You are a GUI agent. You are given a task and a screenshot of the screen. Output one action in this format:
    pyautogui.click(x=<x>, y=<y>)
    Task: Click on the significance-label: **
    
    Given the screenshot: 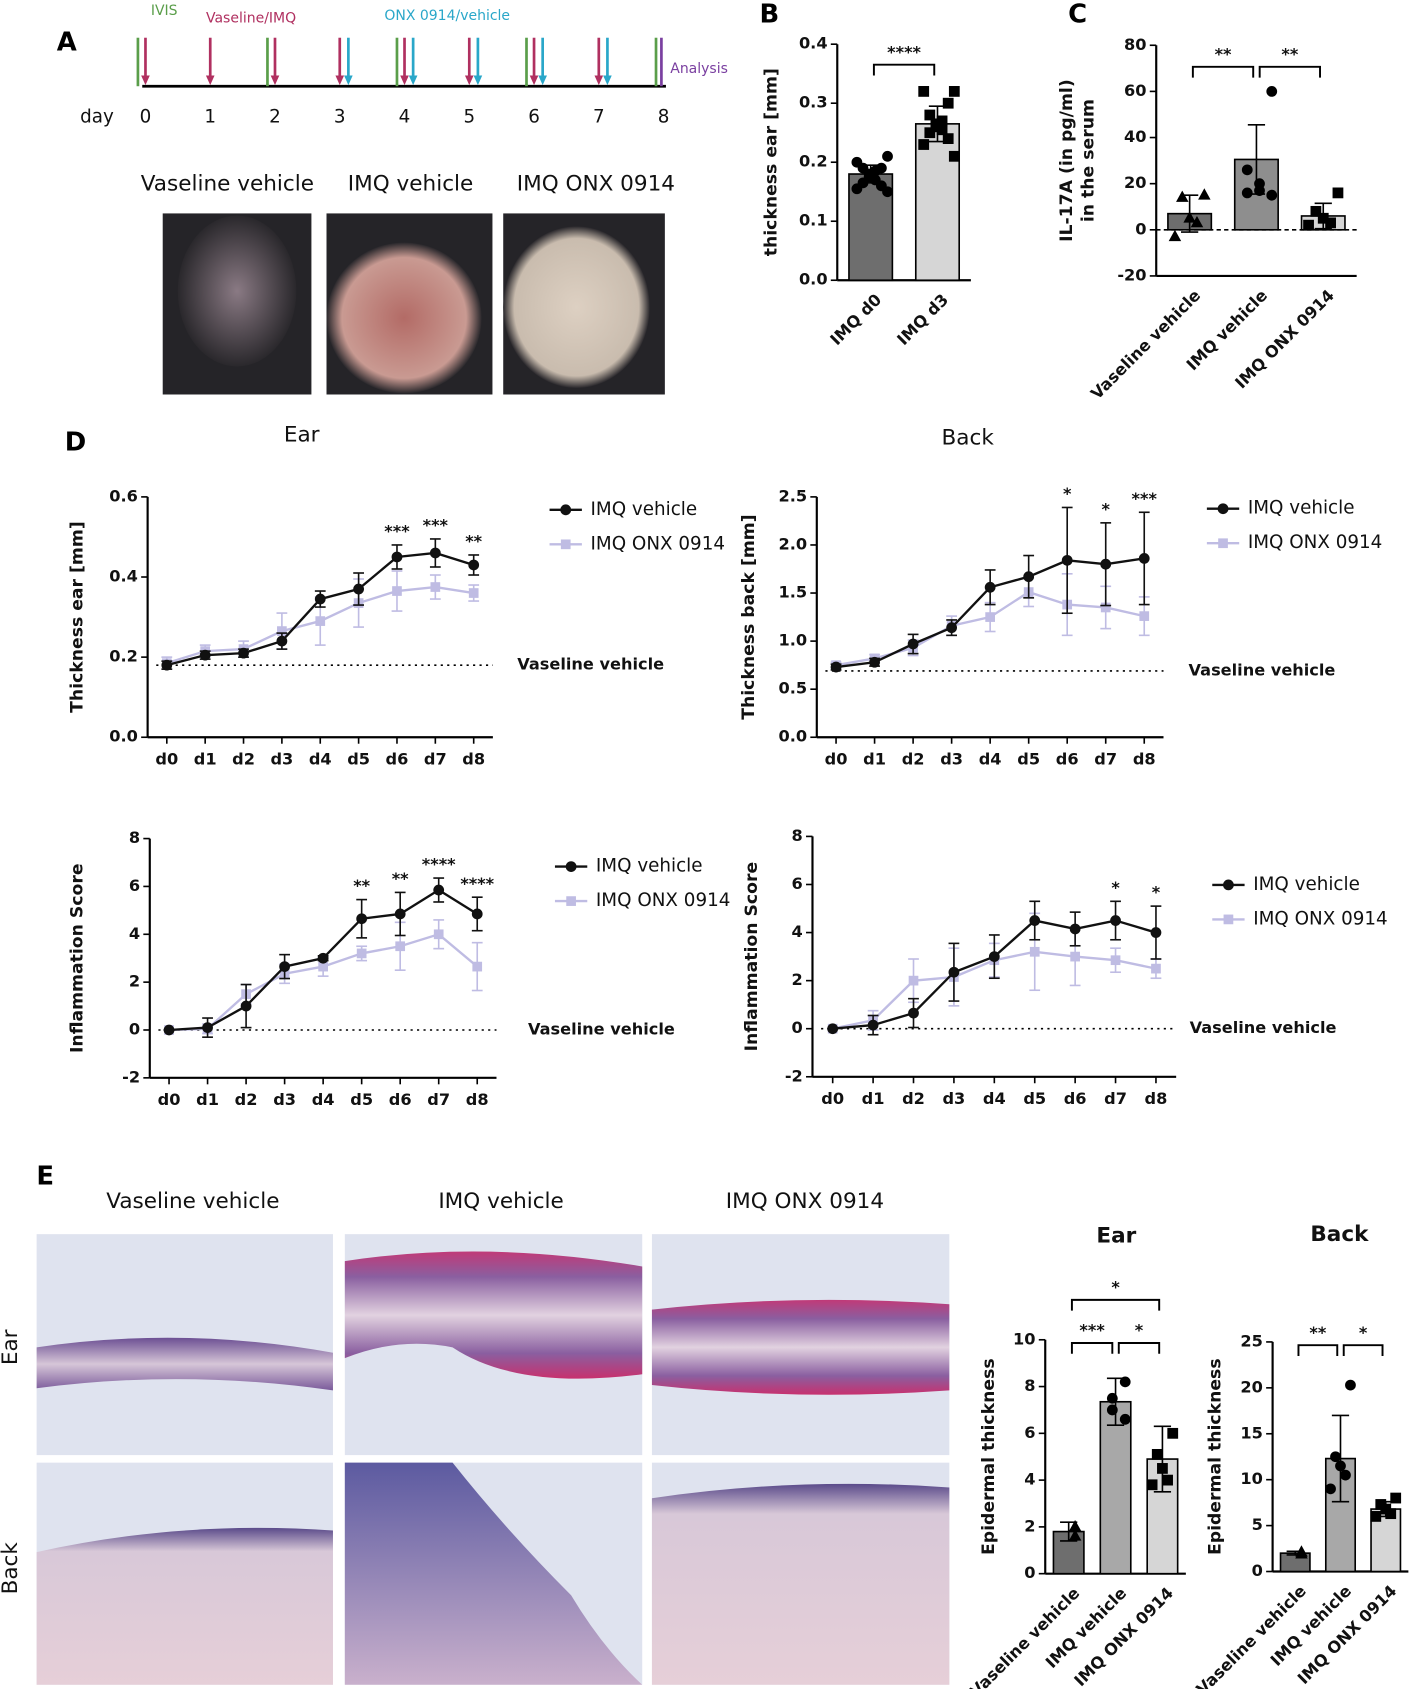 What is the action you would take?
    pyautogui.click(x=1289, y=53)
    